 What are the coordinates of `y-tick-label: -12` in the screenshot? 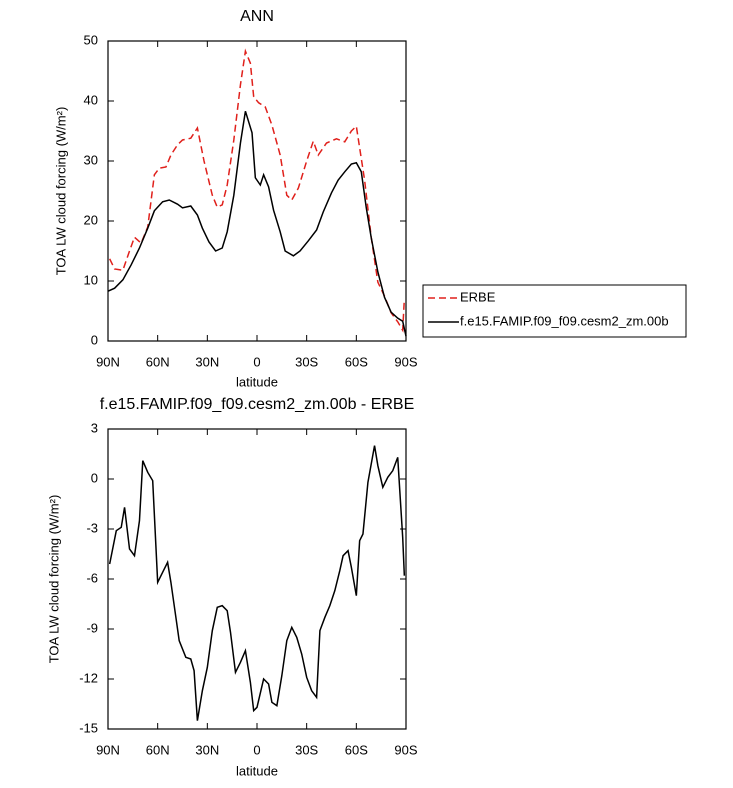 It's located at (88, 677).